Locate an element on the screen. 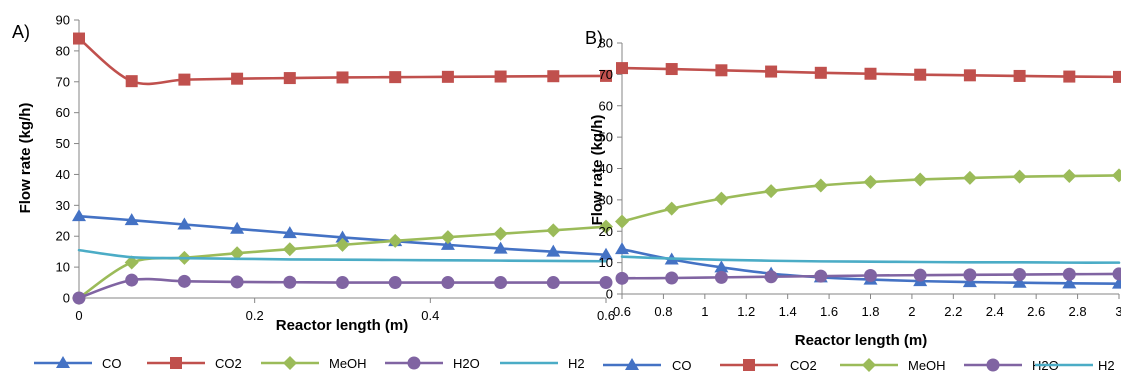 This screenshot has height=376, width=1121. legend-entry-meoh: MeOH is located at coordinates (893, 365).